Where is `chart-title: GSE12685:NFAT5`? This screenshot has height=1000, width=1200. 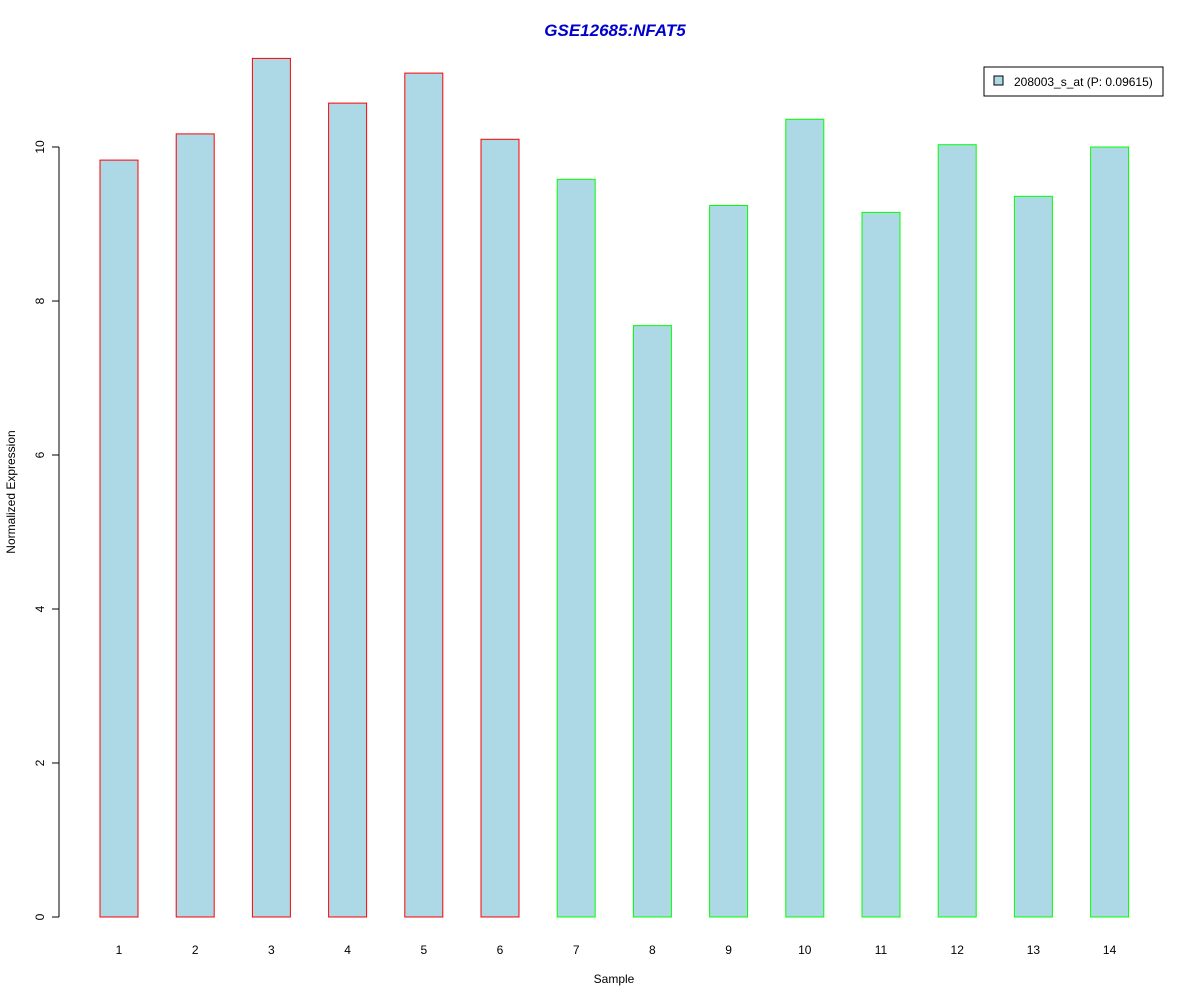
chart-title: GSE12685:NFAT5 is located at coordinates (615, 30).